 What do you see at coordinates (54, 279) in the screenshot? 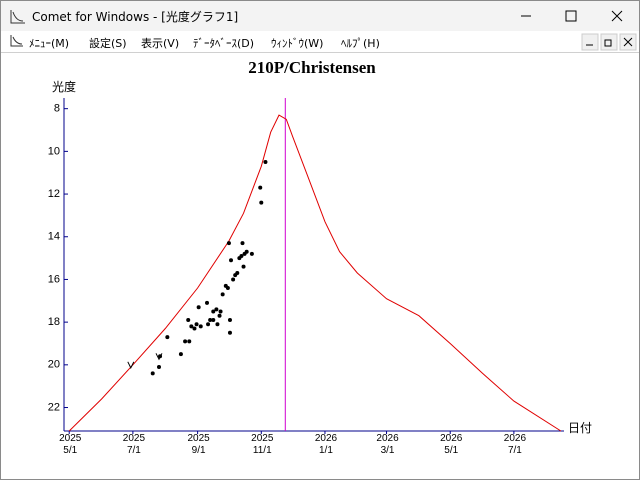
I see `y-tick-label: 16` at bounding box center [54, 279].